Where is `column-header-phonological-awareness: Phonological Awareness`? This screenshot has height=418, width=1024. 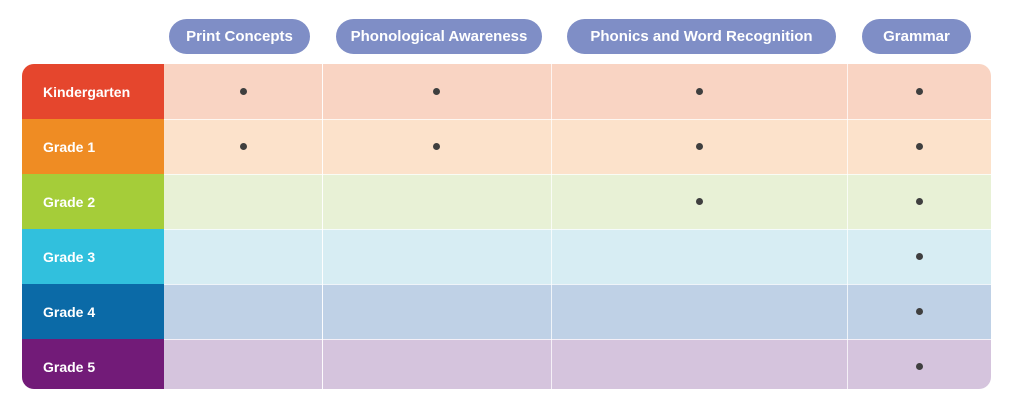 column-header-phonological-awareness: Phonological Awareness is located at coordinates (439, 36).